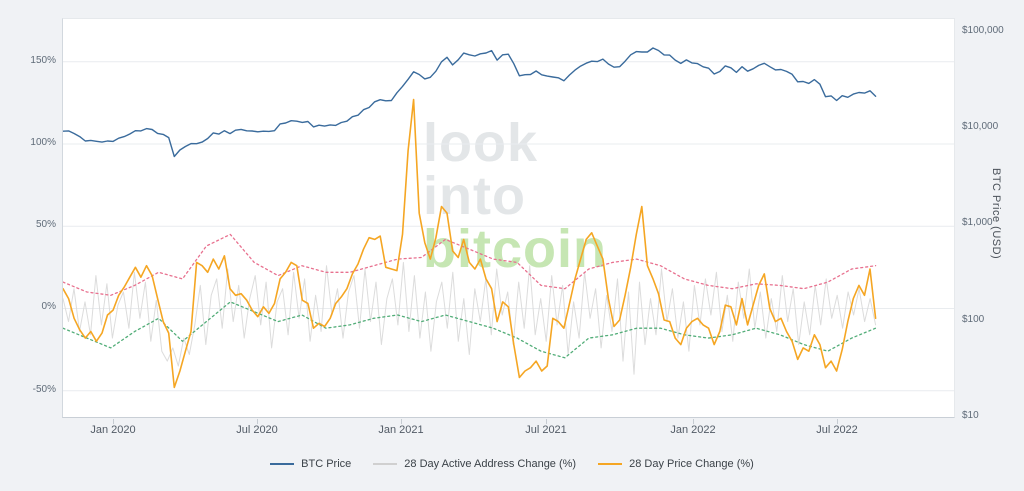 This screenshot has width=1024, height=491. I want to click on y-axis-right-tick-label: $1,000, so click(977, 222).